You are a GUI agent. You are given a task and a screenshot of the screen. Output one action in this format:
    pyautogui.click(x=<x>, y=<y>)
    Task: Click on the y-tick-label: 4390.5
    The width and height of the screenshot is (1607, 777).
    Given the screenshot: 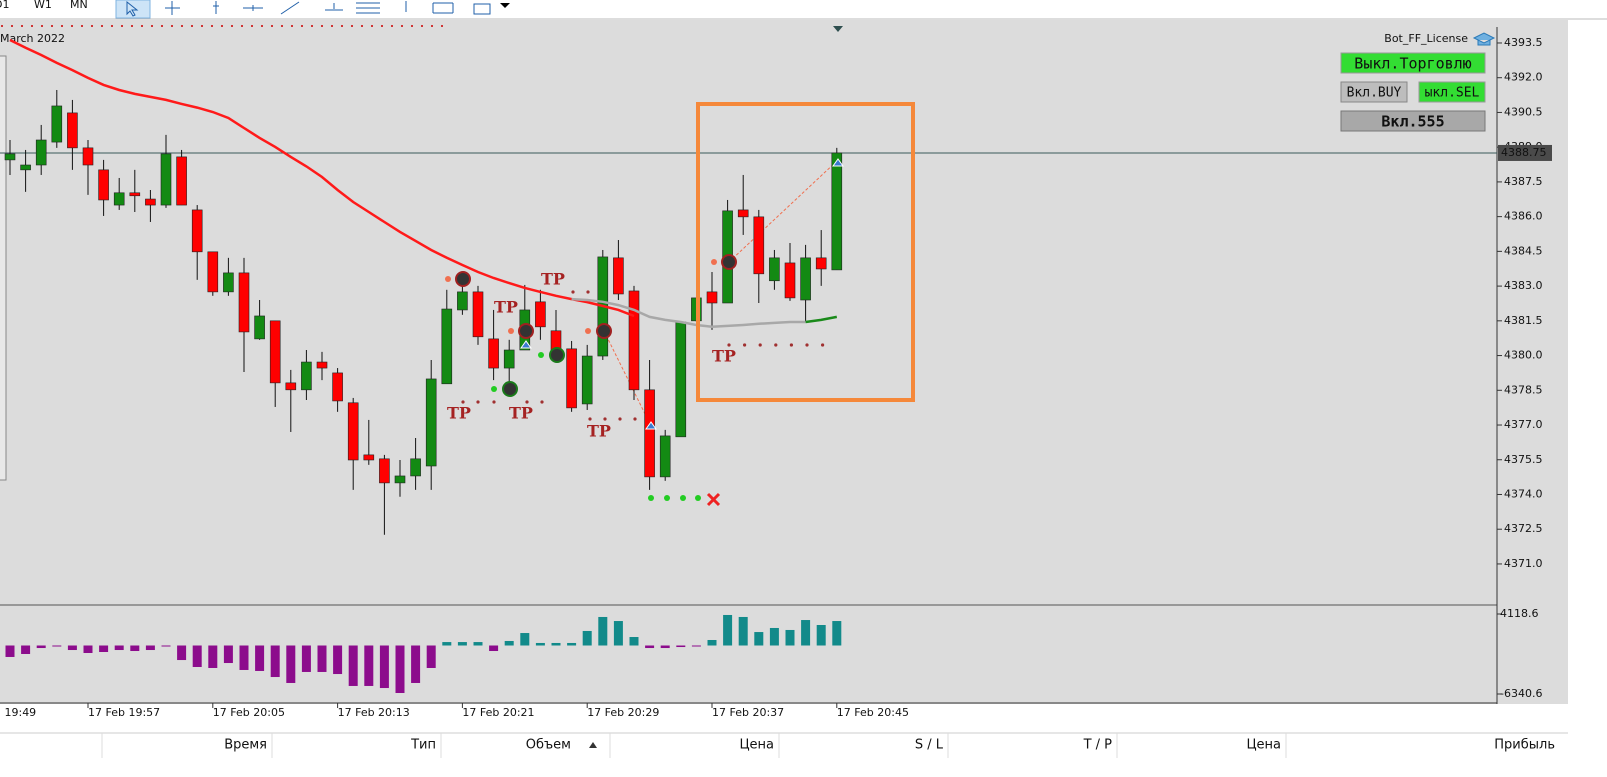 What is the action you would take?
    pyautogui.click(x=1523, y=111)
    